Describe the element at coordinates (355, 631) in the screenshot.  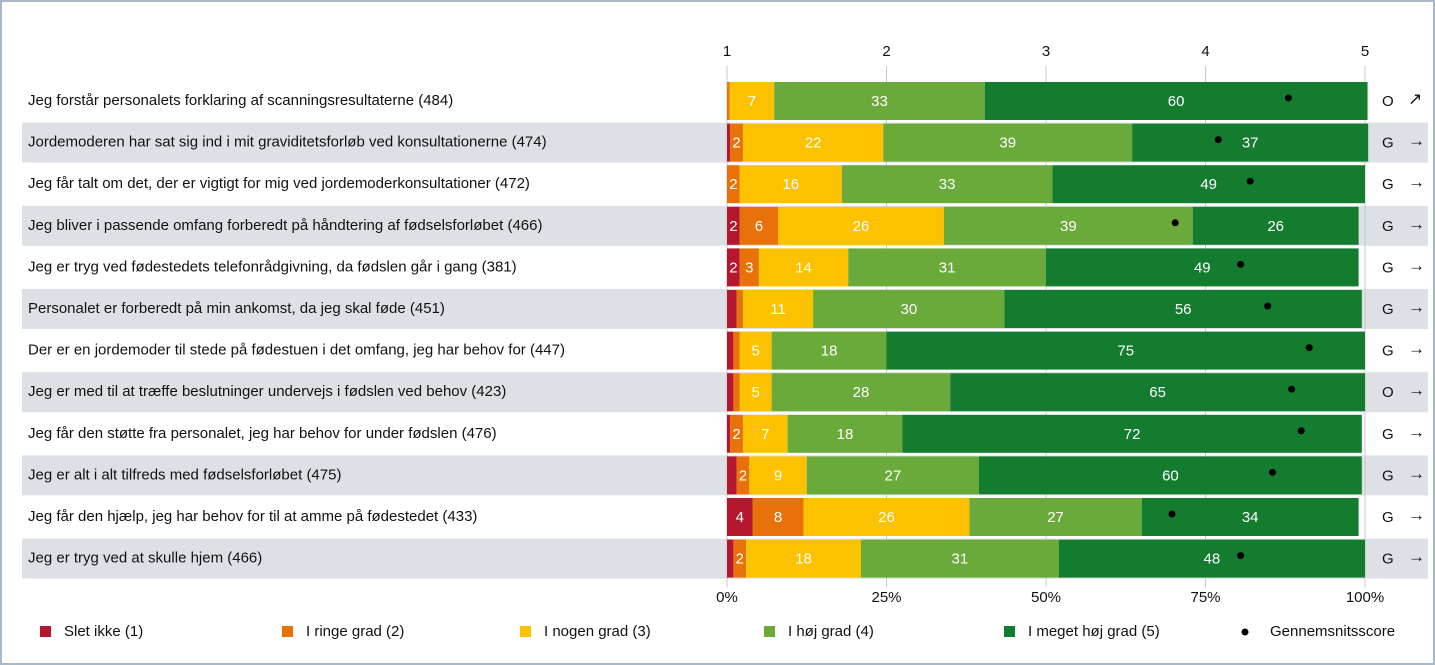
I see `legend-label: I ringe grad (2)` at that location.